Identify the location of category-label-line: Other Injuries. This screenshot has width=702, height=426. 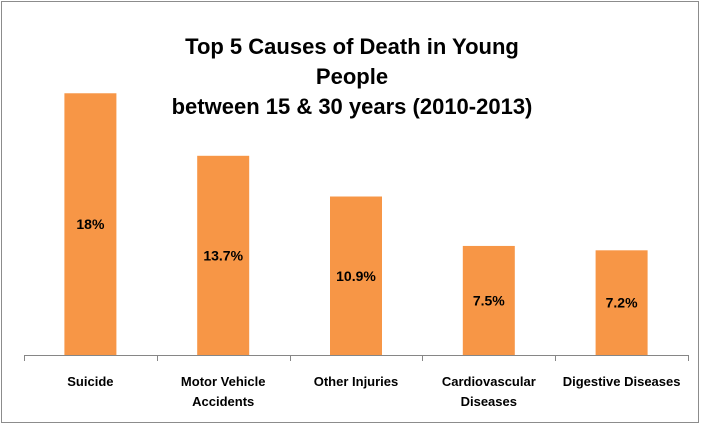
(356, 381).